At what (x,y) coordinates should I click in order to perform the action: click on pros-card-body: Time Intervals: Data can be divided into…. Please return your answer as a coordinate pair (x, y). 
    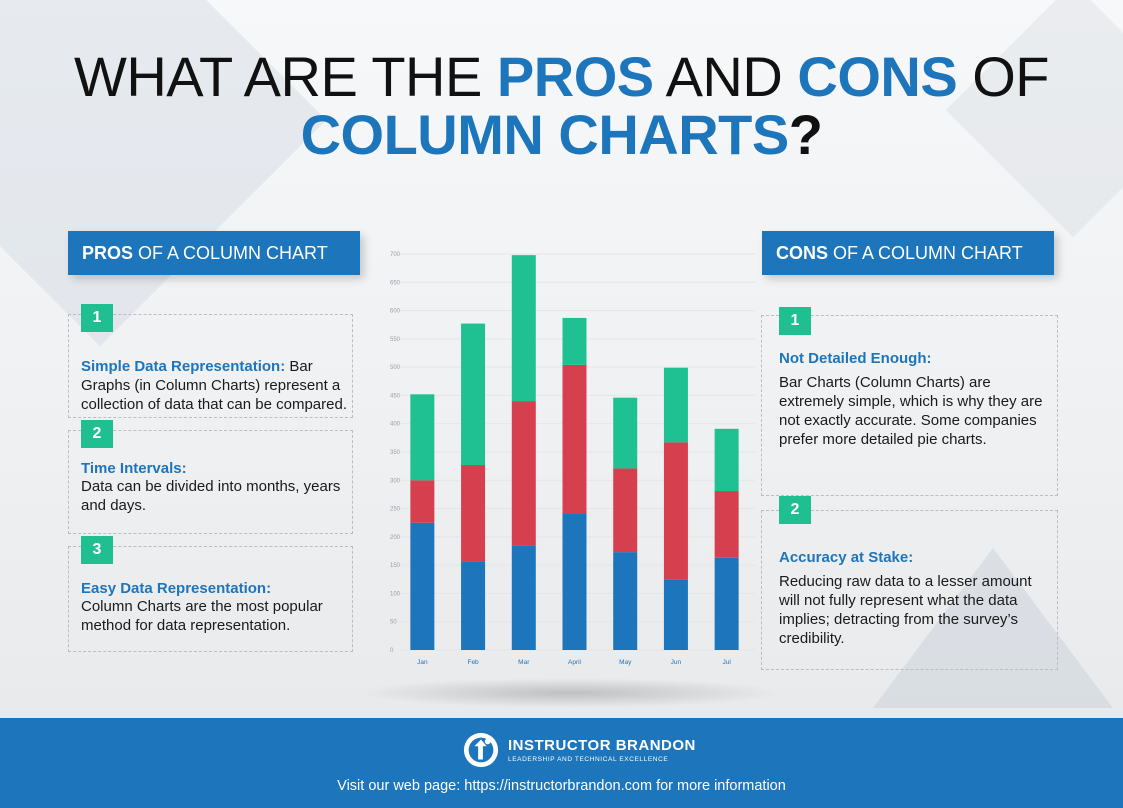
    Looking at the image, I should click on (214, 487).